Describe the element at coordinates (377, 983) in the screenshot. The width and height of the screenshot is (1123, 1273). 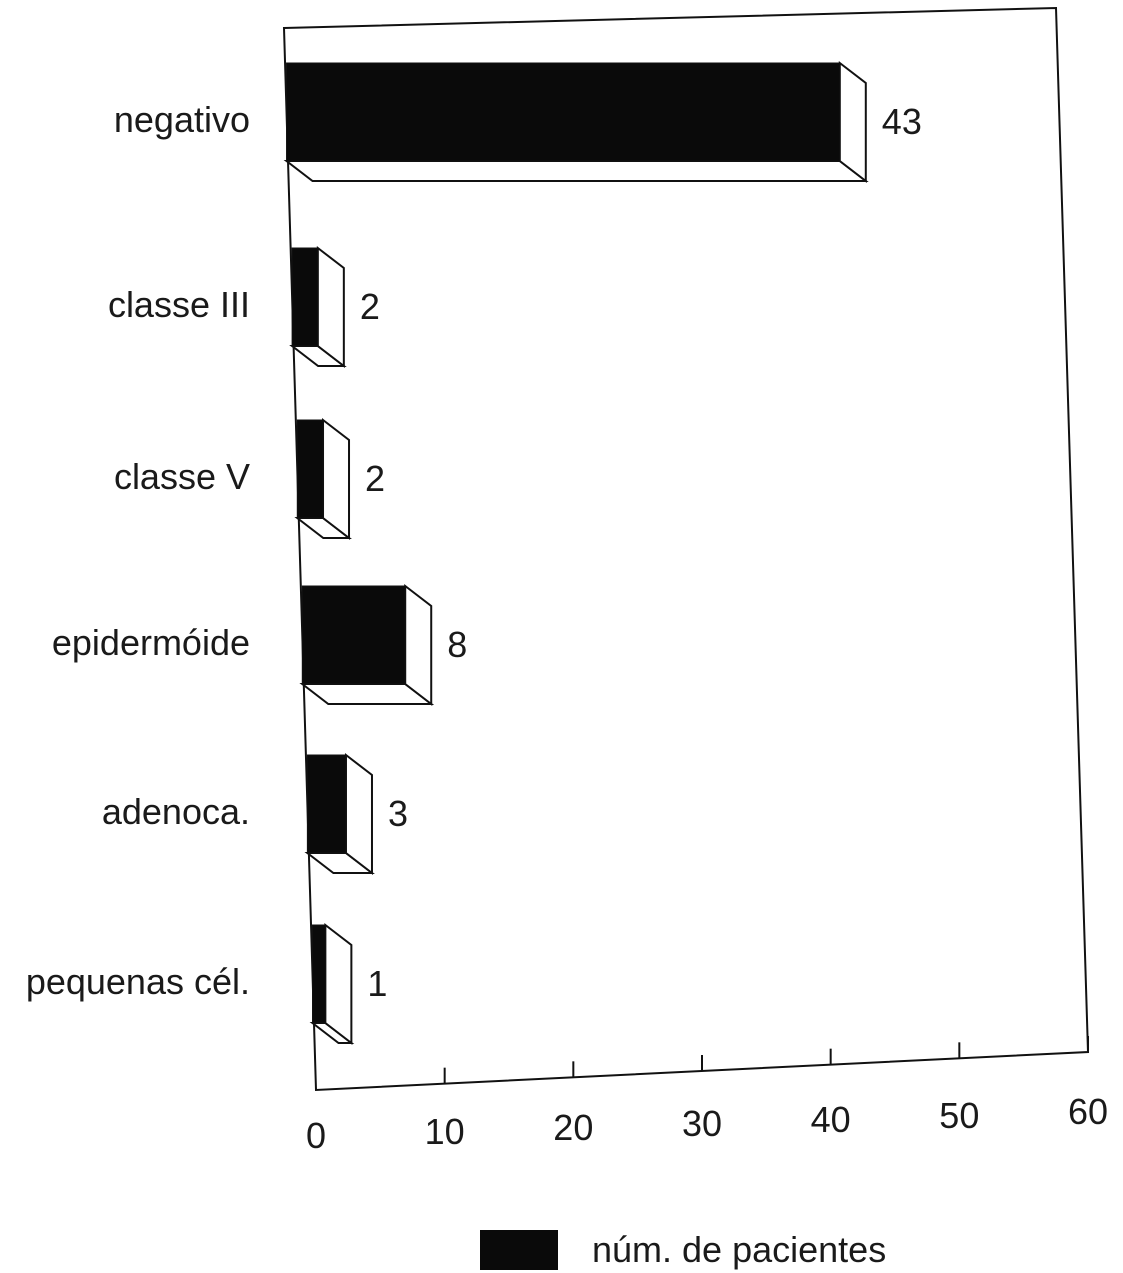
I see `data-label: 1` at that location.